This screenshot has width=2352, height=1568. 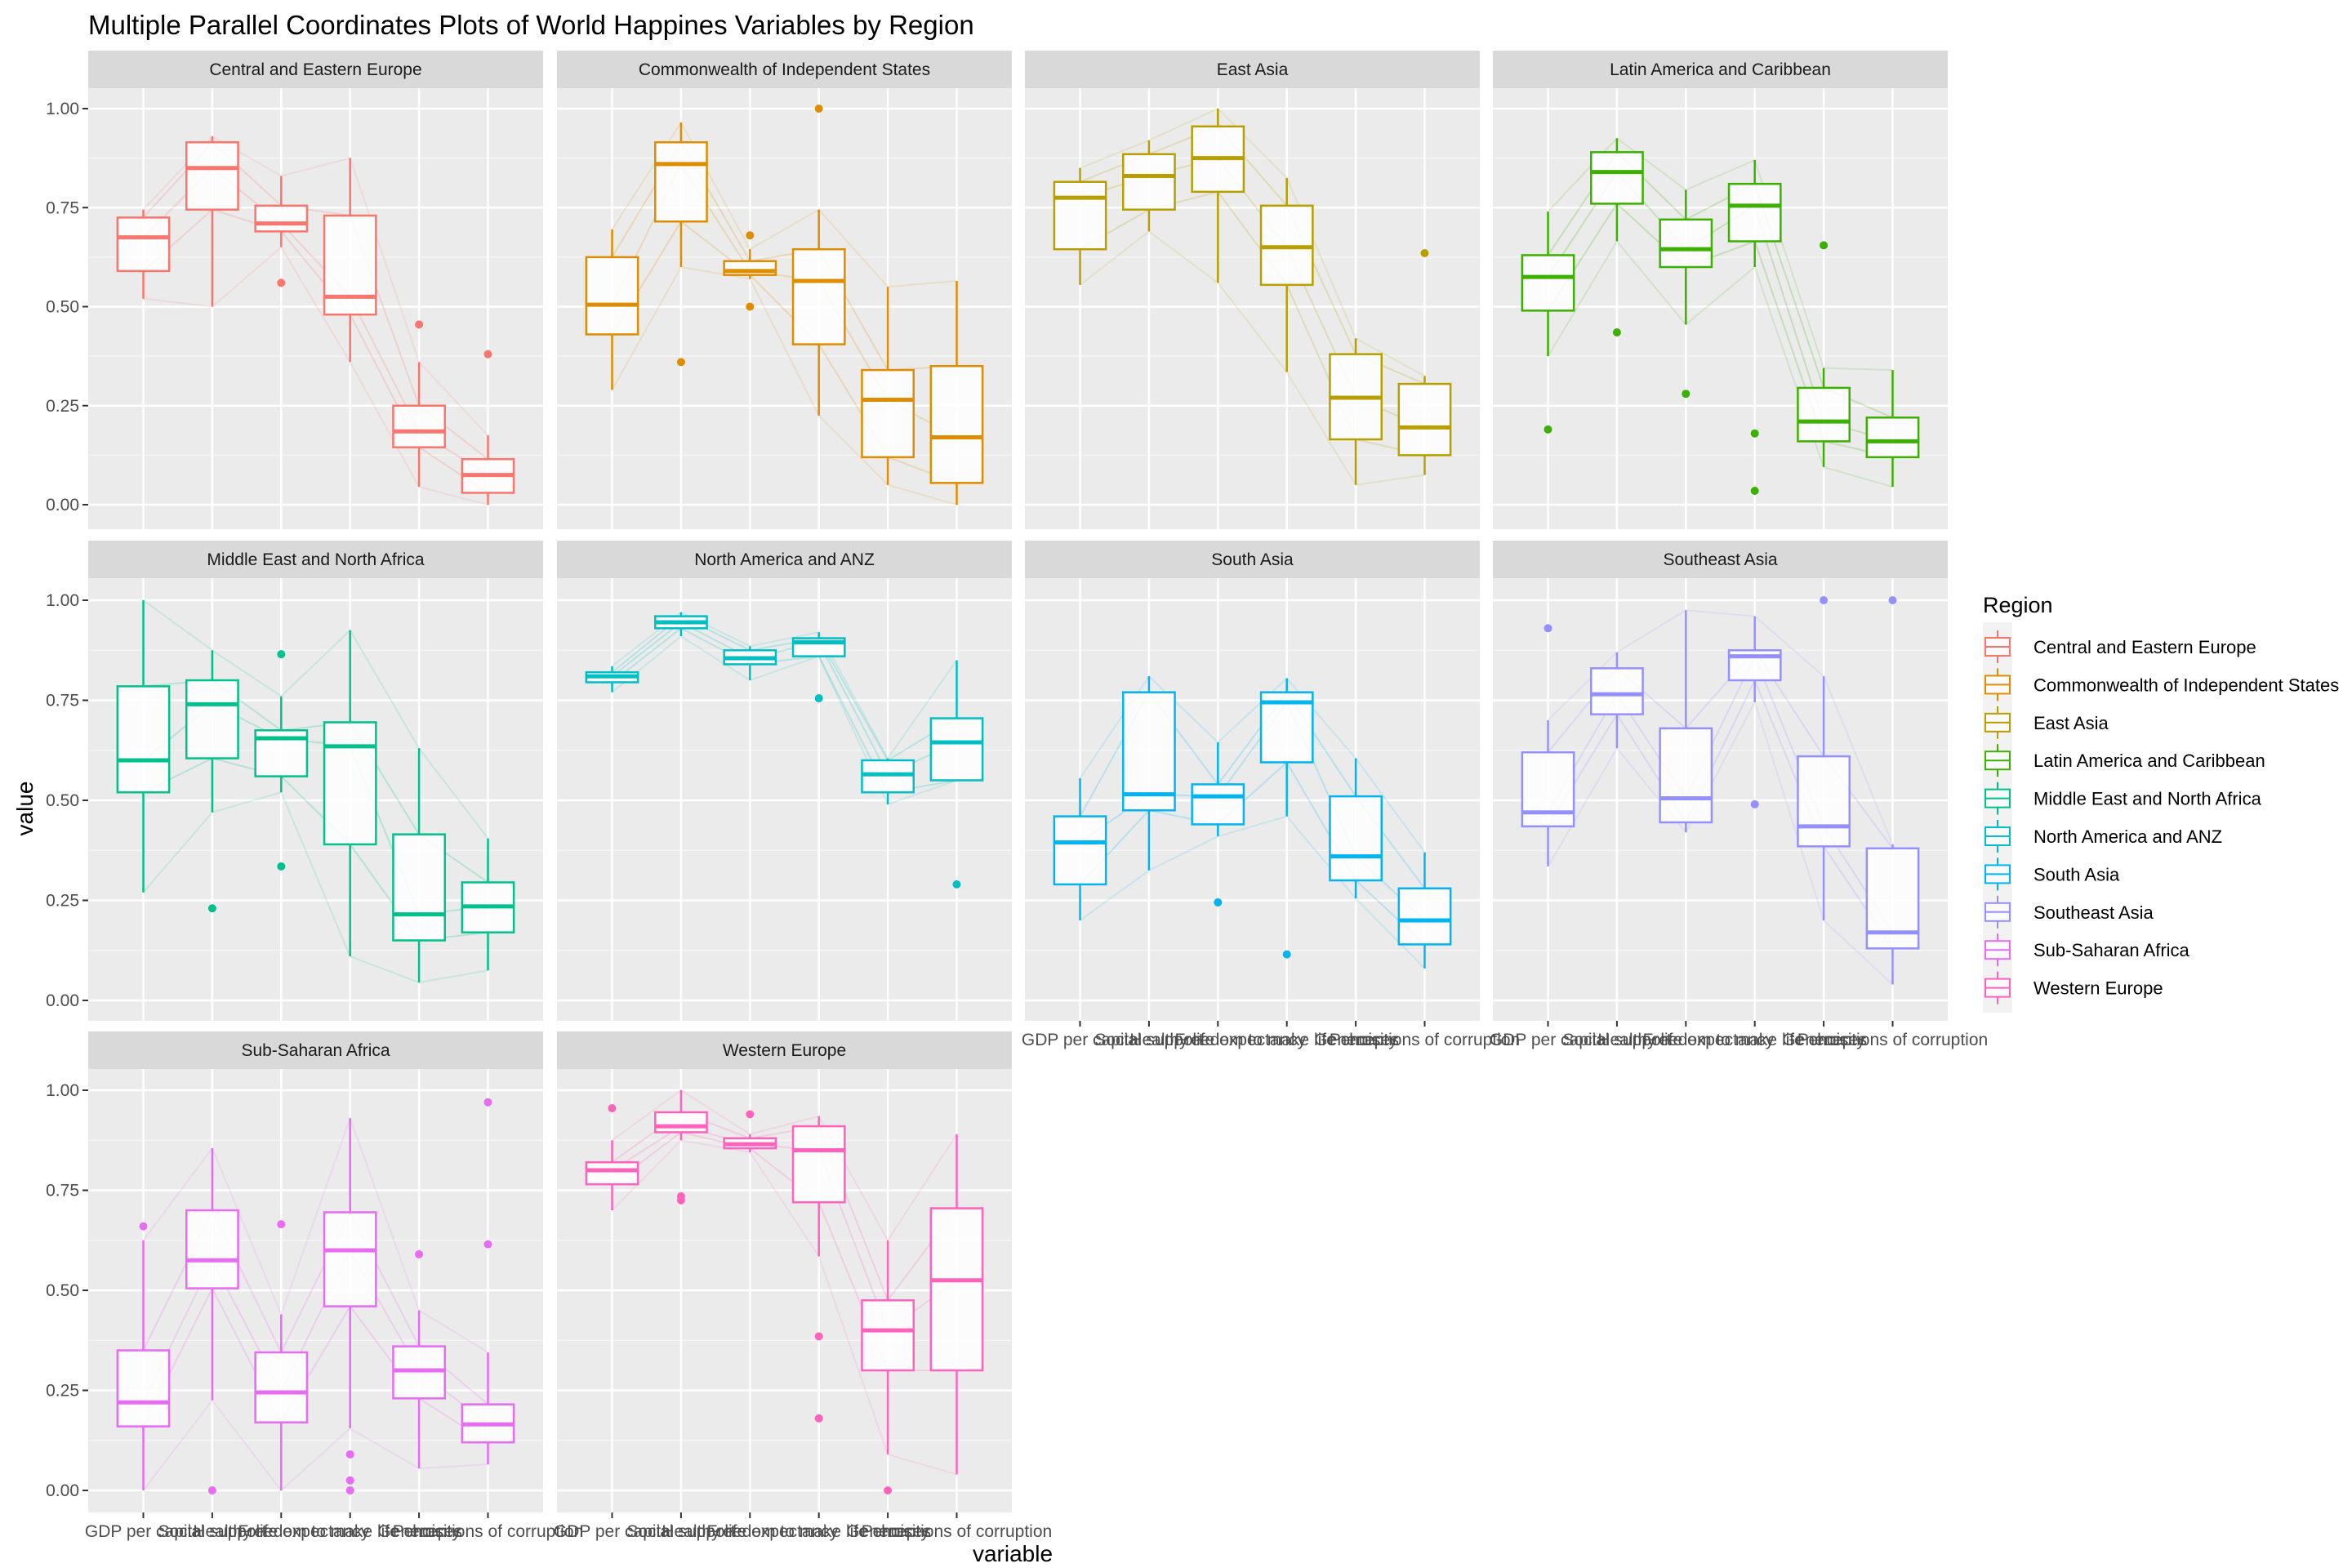 I want to click on x-axis-title: variable, so click(x=1013, y=1553).